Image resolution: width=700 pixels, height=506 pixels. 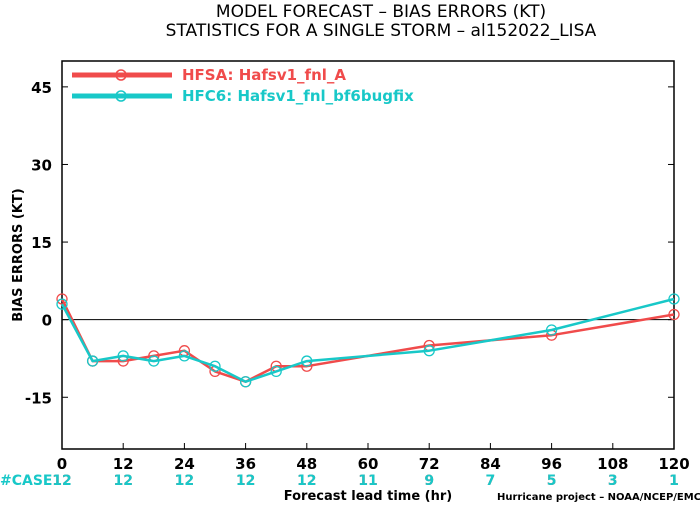 I want to click on case-count-hfc6: 1, so click(x=674, y=481).